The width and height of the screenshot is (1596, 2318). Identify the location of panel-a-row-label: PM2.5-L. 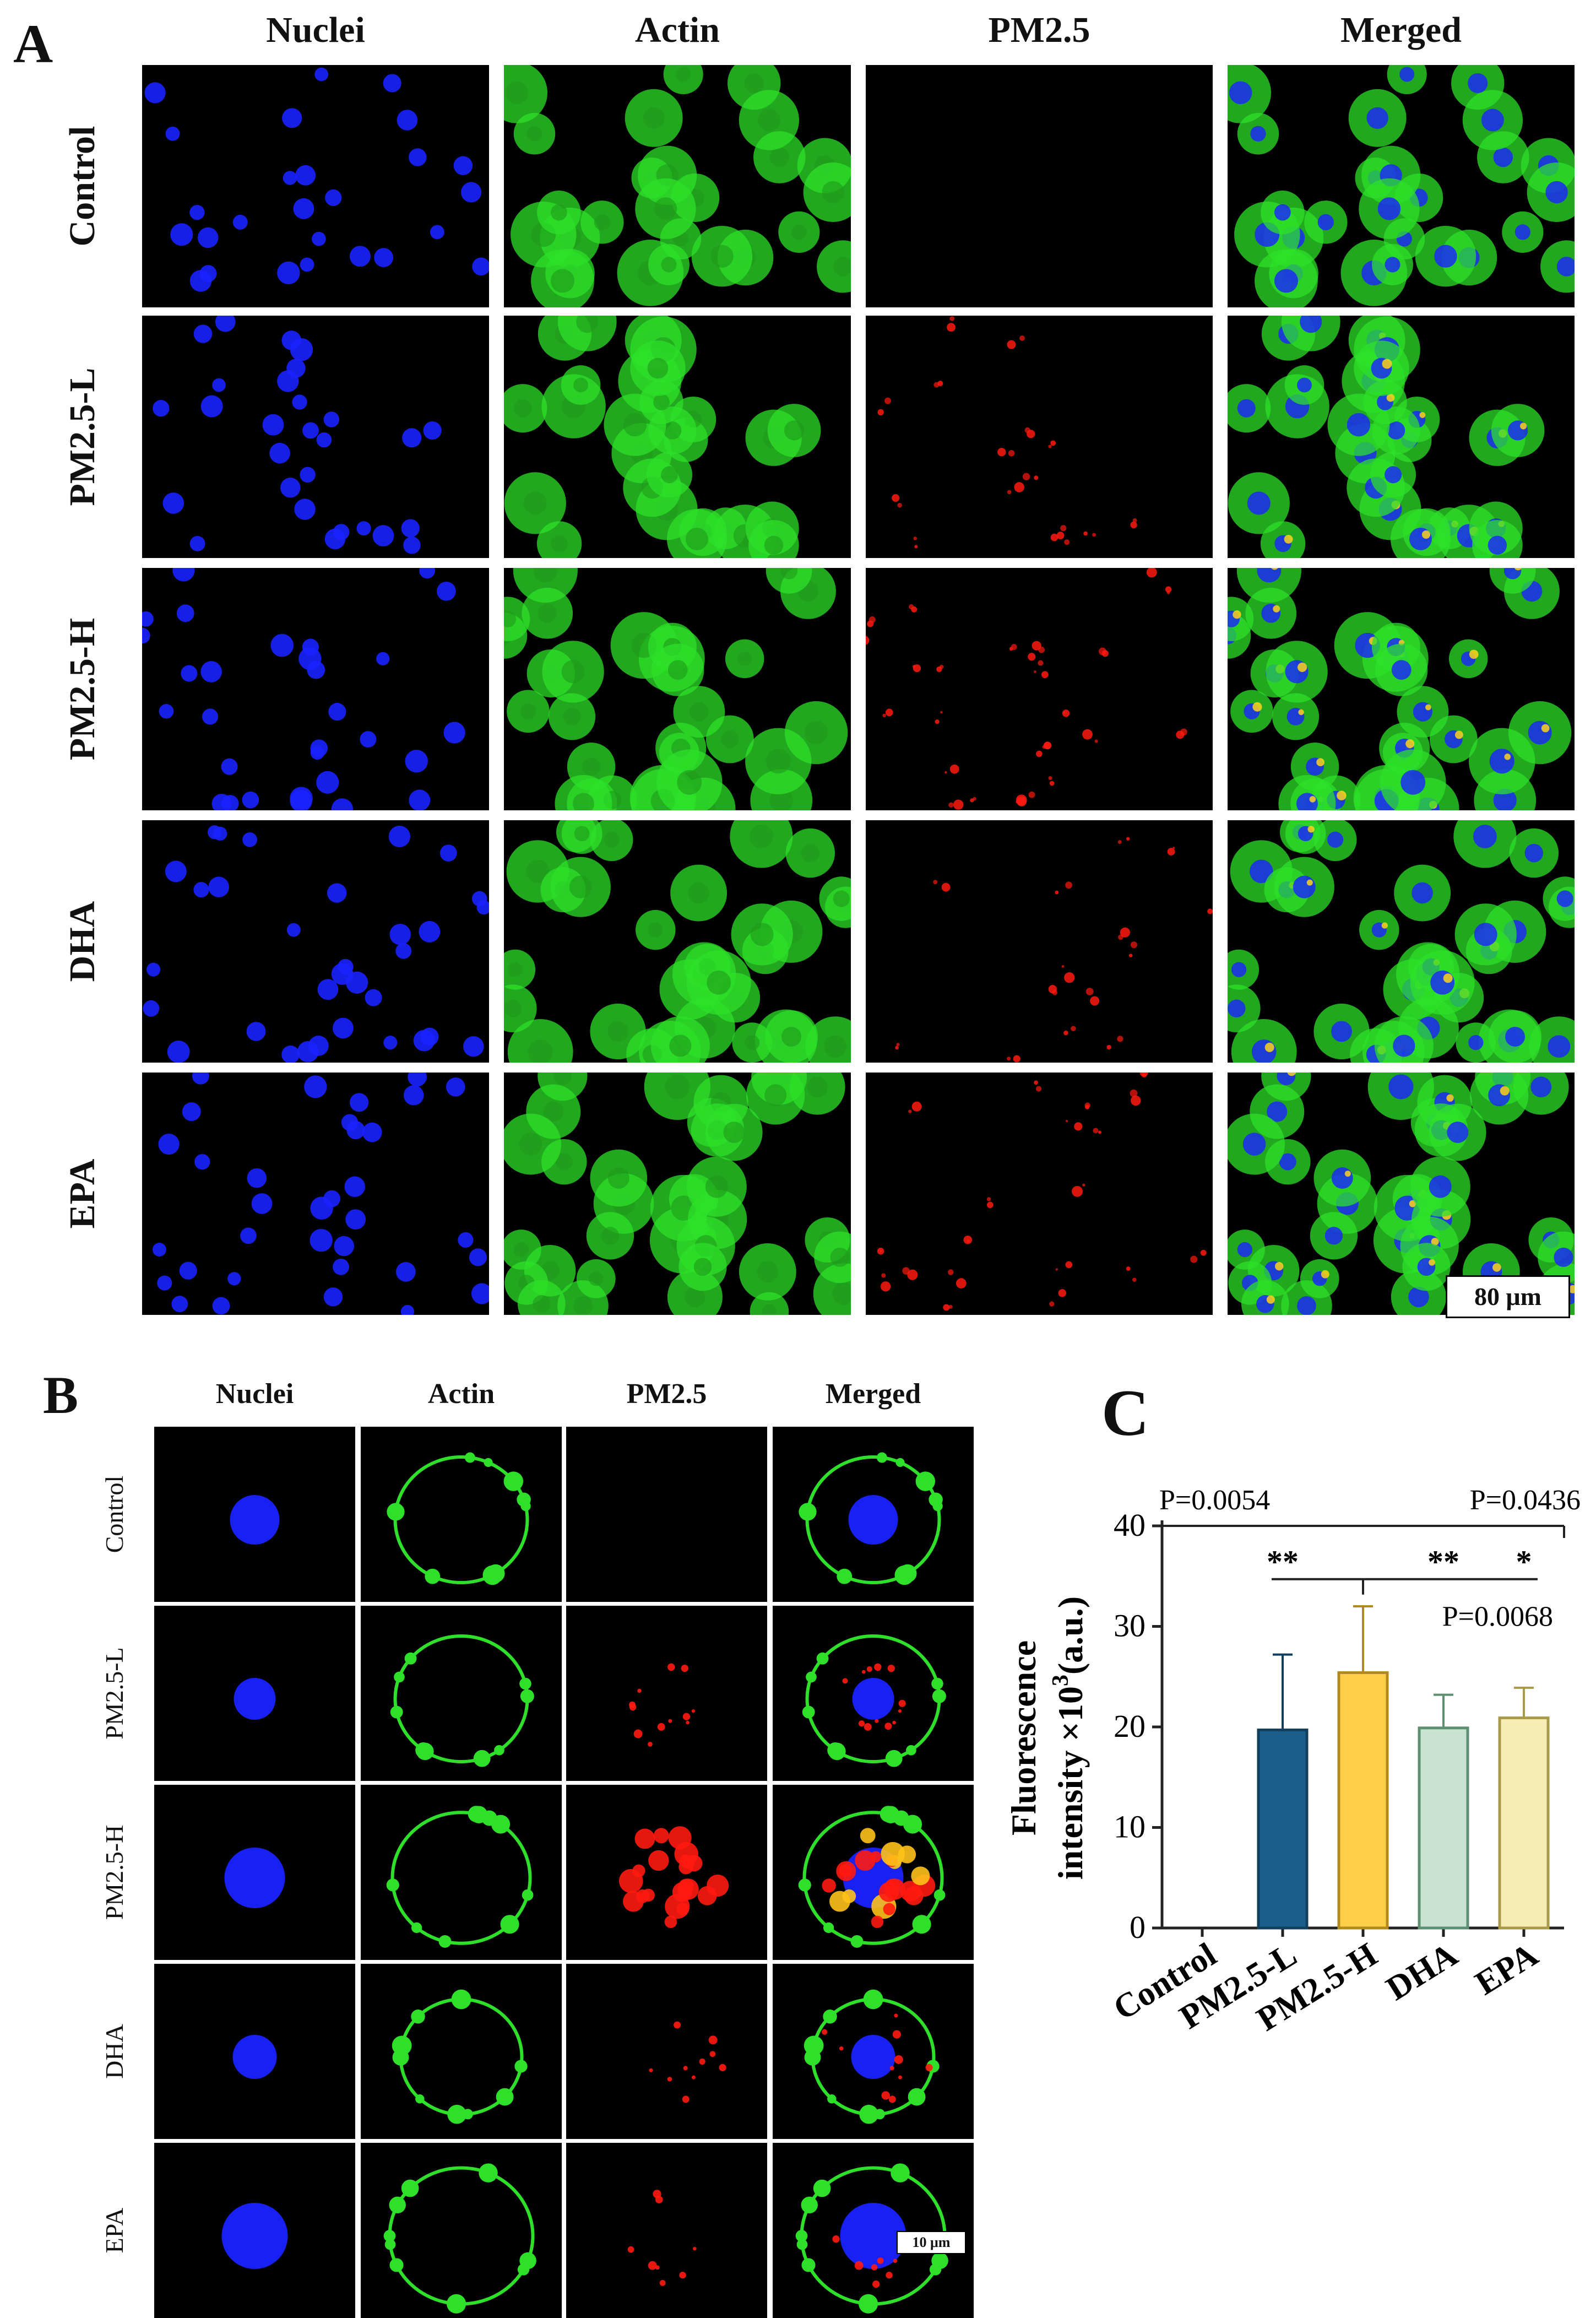
(82, 436).